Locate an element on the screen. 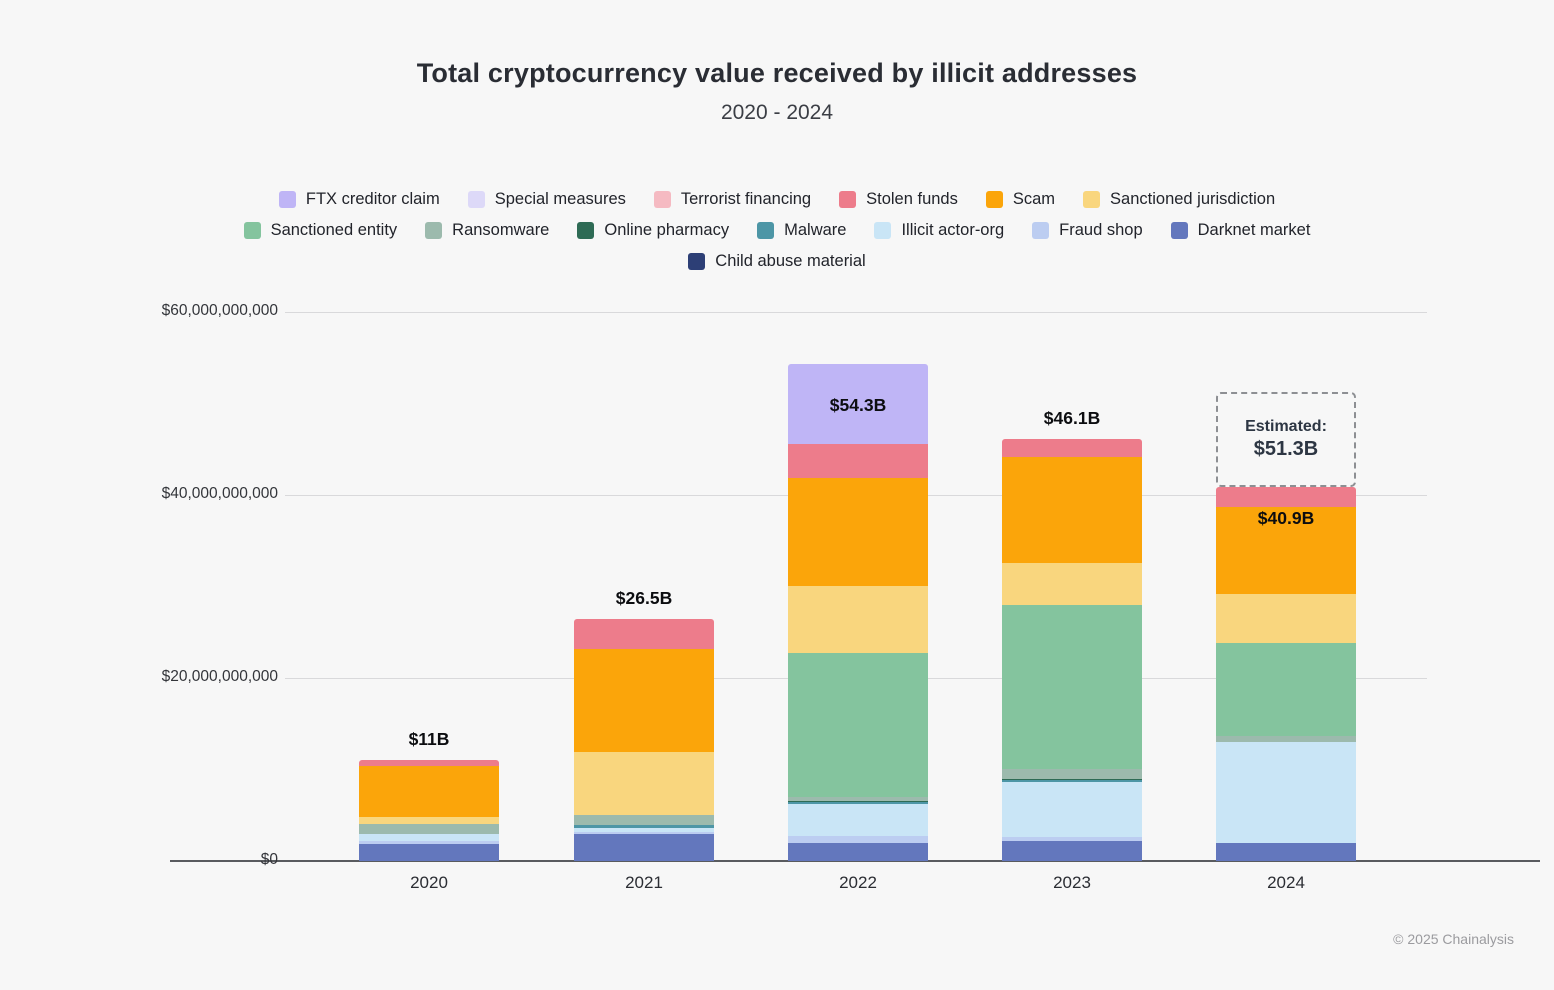 The height and width of the screenshot is (990, 1554). y-axis-tick-label: $40,000,000,000 is located at coordinates (219, 493).